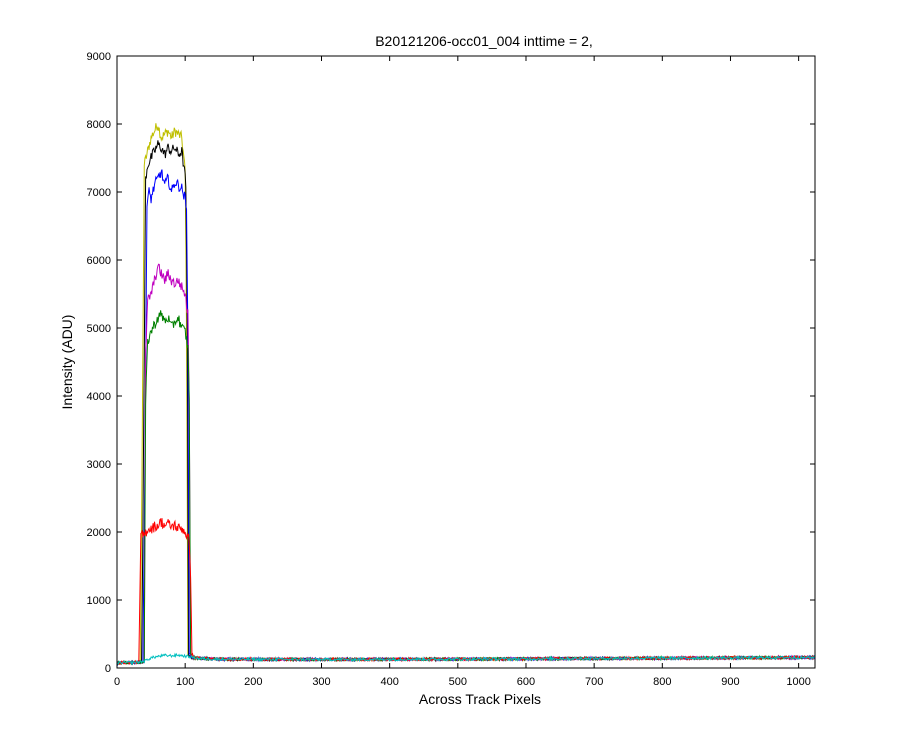 The height and width of the screenshot is (750, 900). I want to click on y-tick-label: 8000, so click(99, 125).